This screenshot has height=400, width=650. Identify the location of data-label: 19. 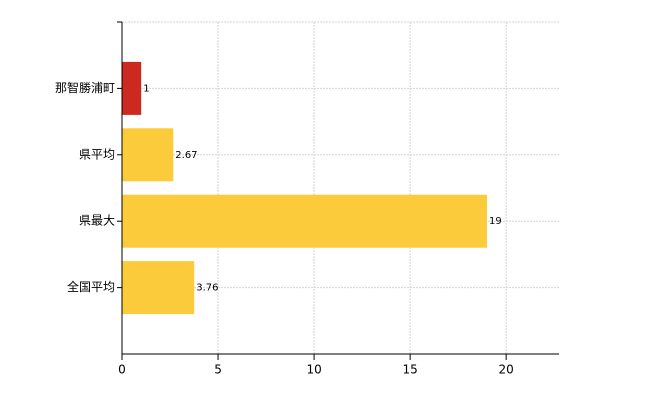
(495, 221).